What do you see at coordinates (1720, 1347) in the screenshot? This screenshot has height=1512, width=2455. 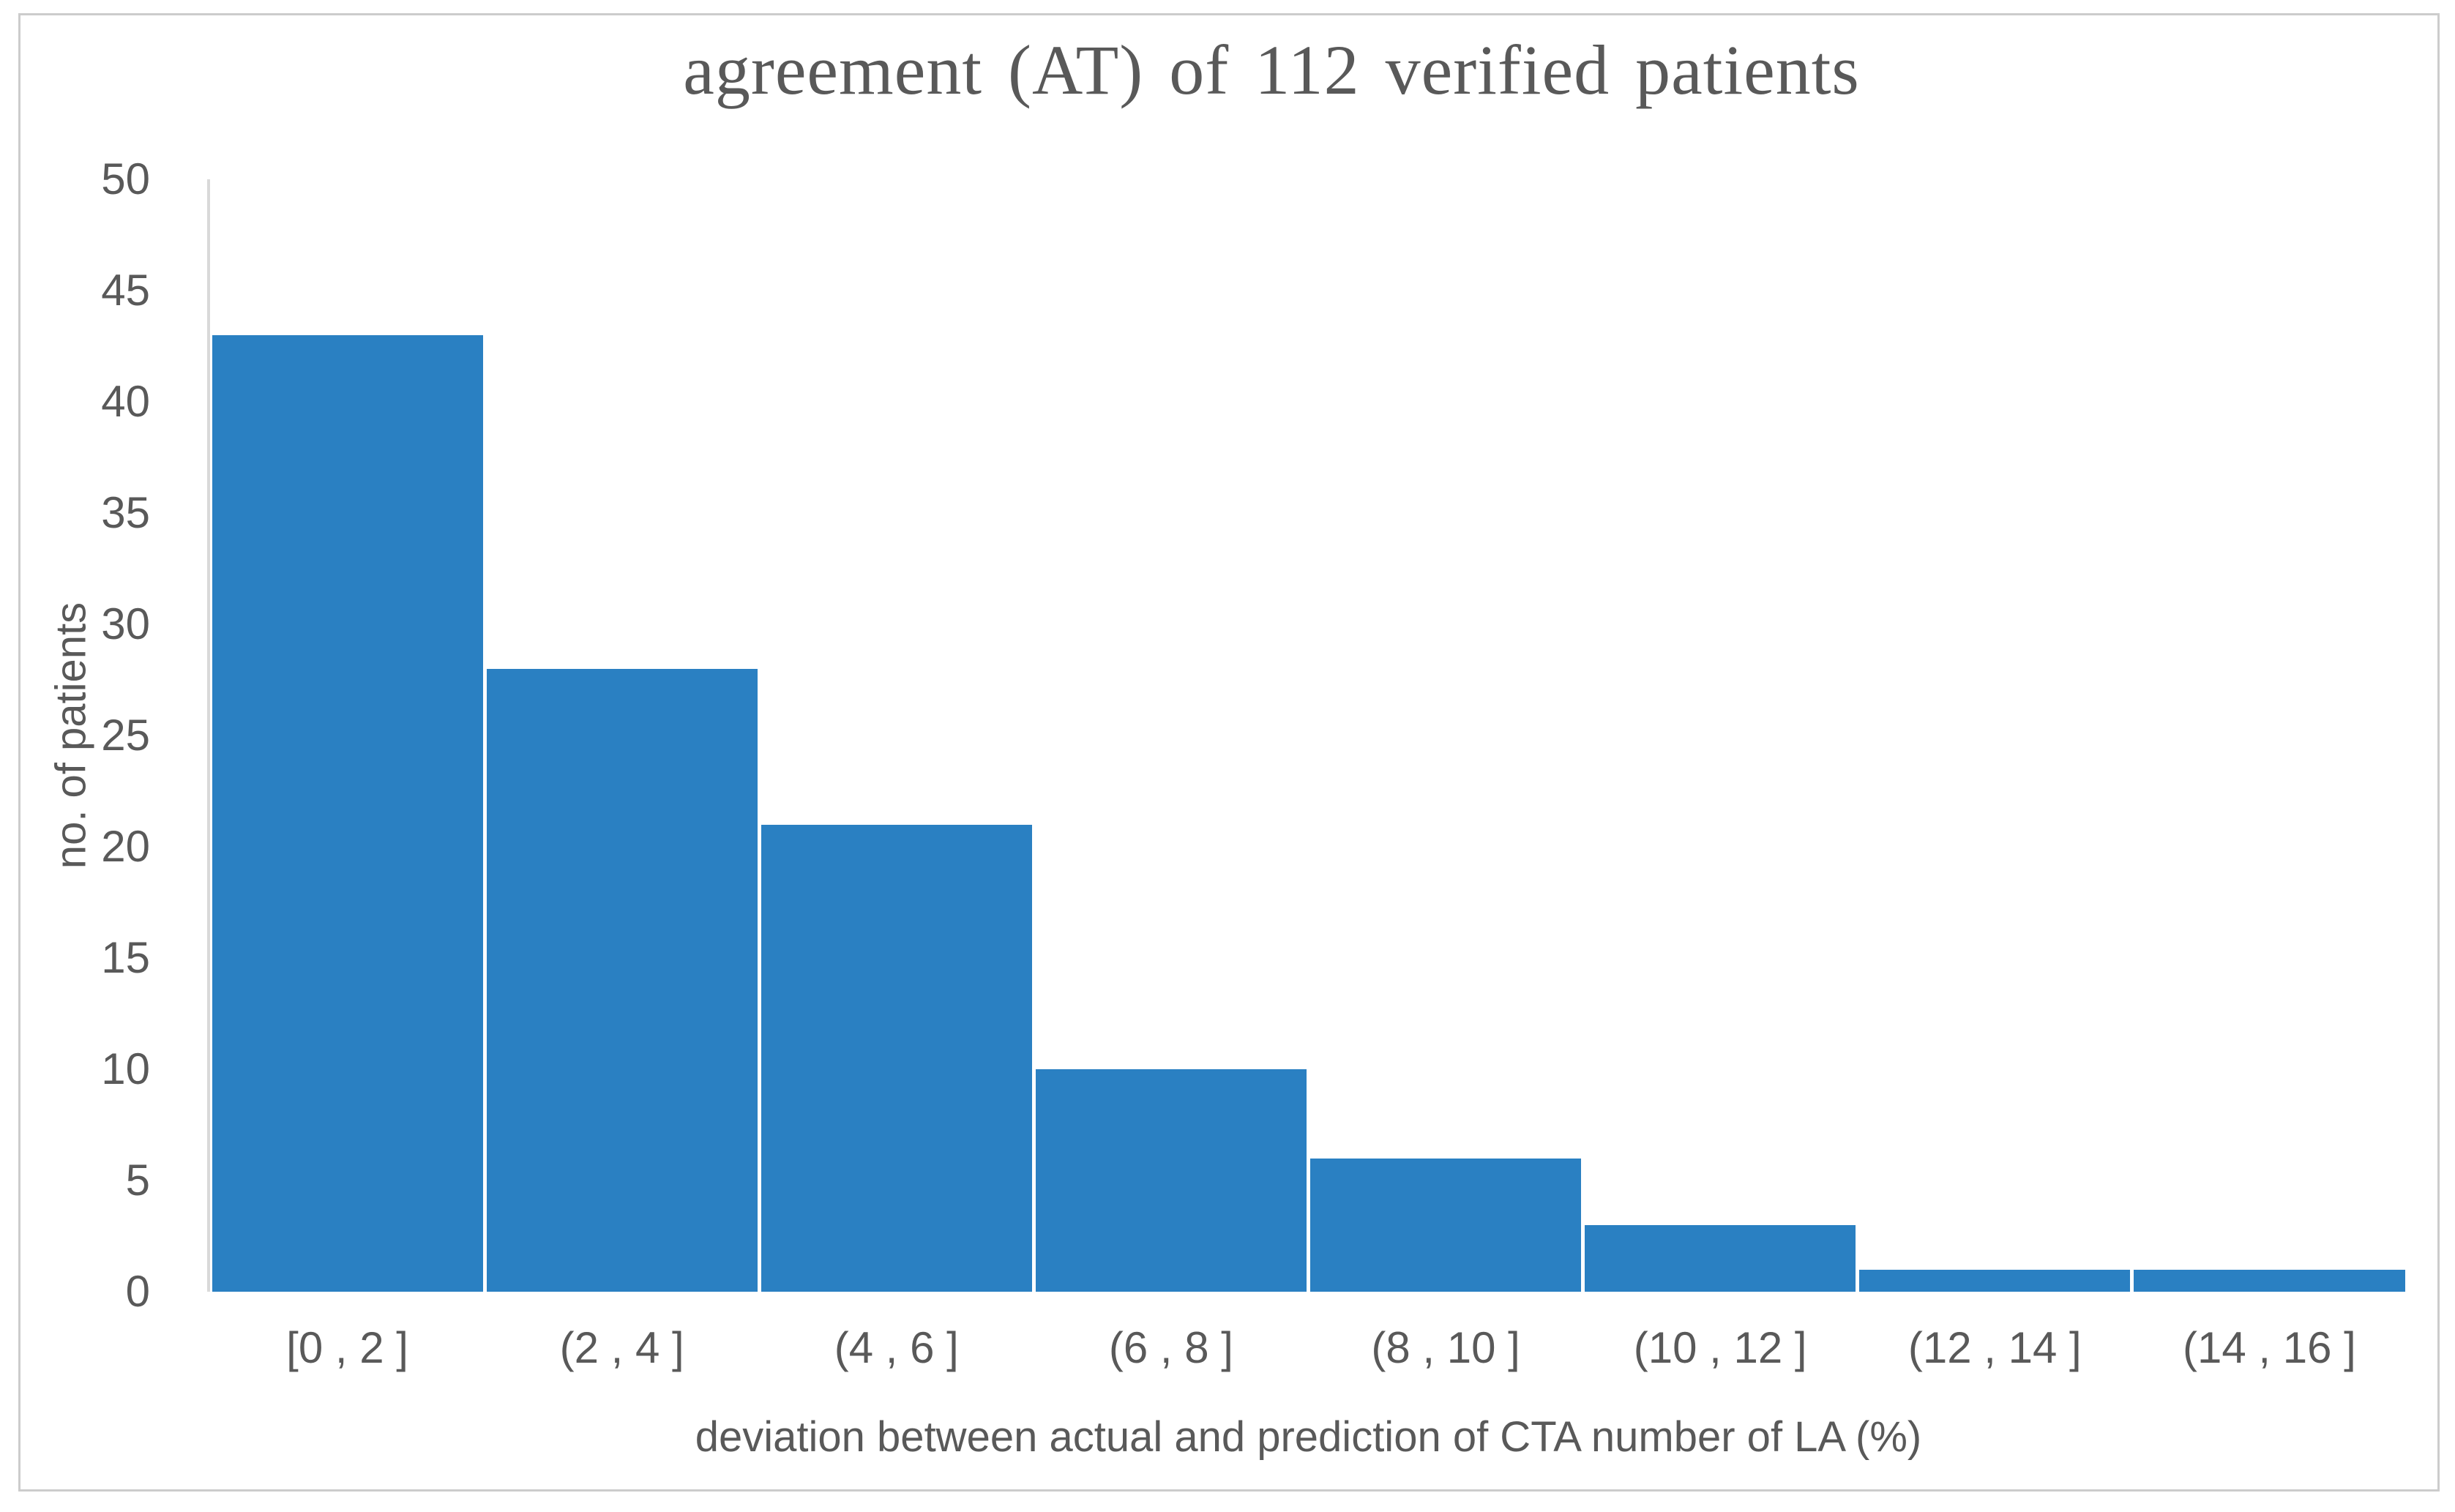 I see `x-tick-label: (10 , 12 ]` at bounding box center [1720, 1347].